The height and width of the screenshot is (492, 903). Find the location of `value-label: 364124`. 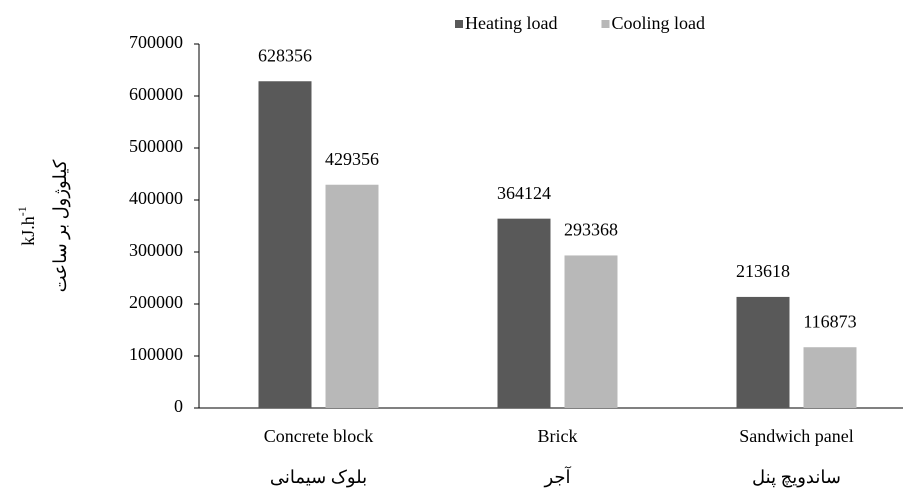

value-label: 364124 is located at coordinates (524, 193).